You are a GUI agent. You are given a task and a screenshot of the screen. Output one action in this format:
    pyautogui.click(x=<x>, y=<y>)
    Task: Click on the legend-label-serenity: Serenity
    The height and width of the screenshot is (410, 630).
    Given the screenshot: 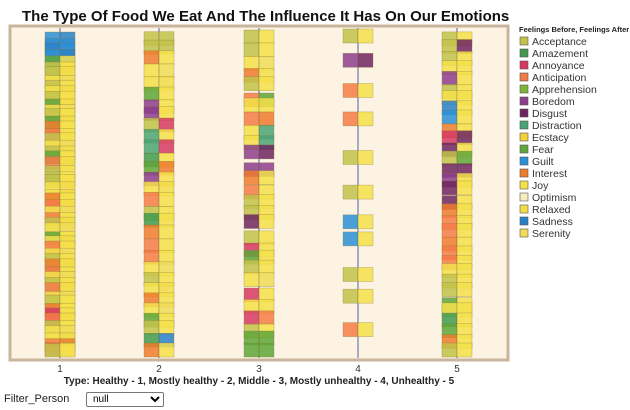 What is the action you would take?
    pyautogui.click(x=551, y=234)
    